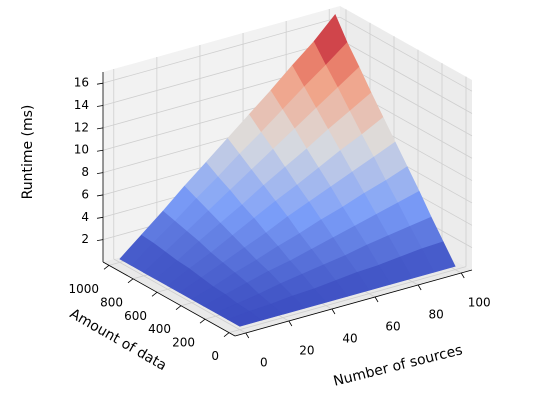 Image resolution: width=542 pixels, height=406 pixels. What do you see at coordinates (353, 303) in the screenshot?
I see `x-axis-line` at bounding box center [353, 303].